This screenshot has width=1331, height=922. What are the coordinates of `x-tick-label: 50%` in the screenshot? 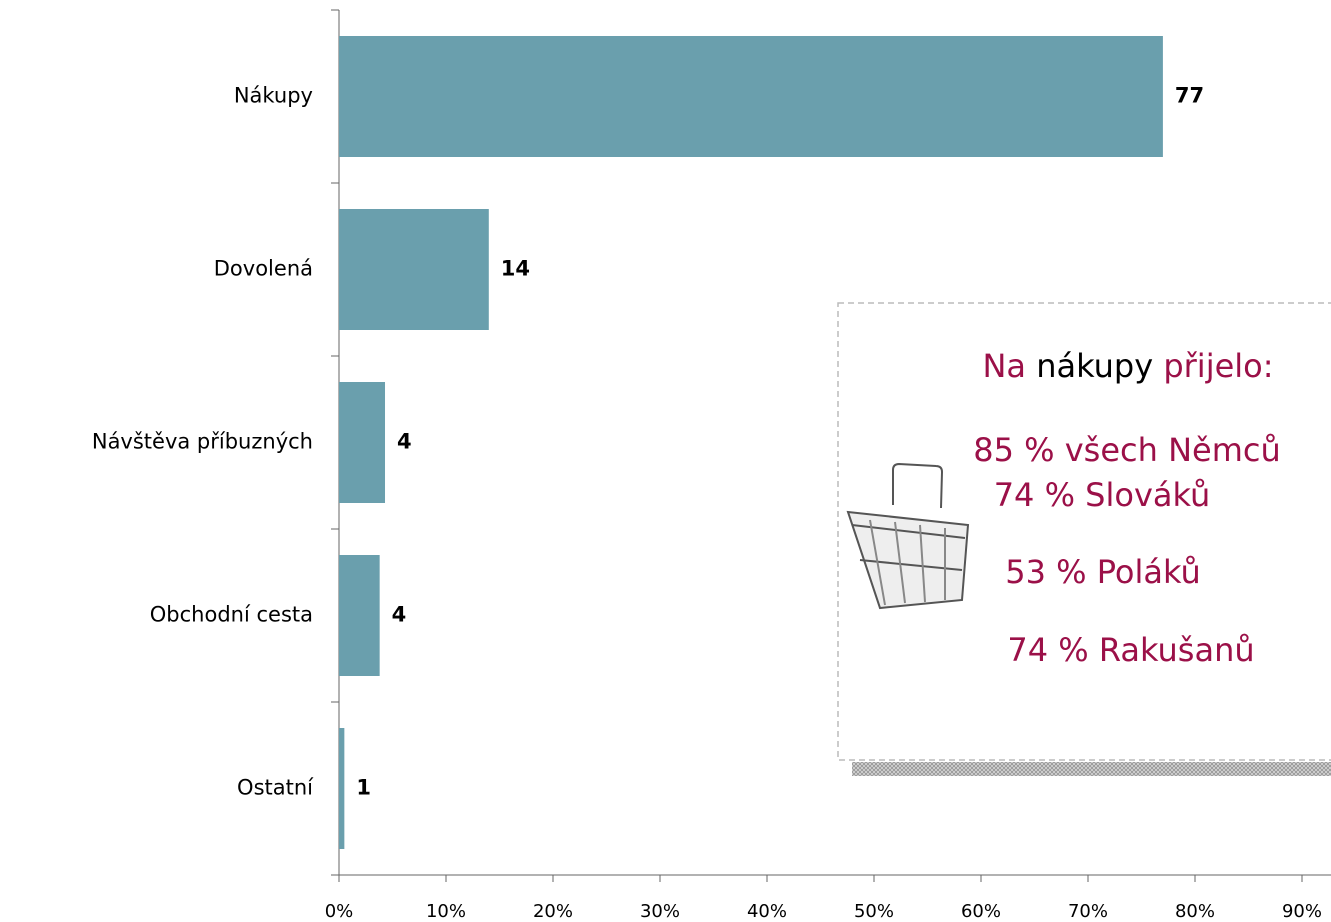 It's located at (874, 911).